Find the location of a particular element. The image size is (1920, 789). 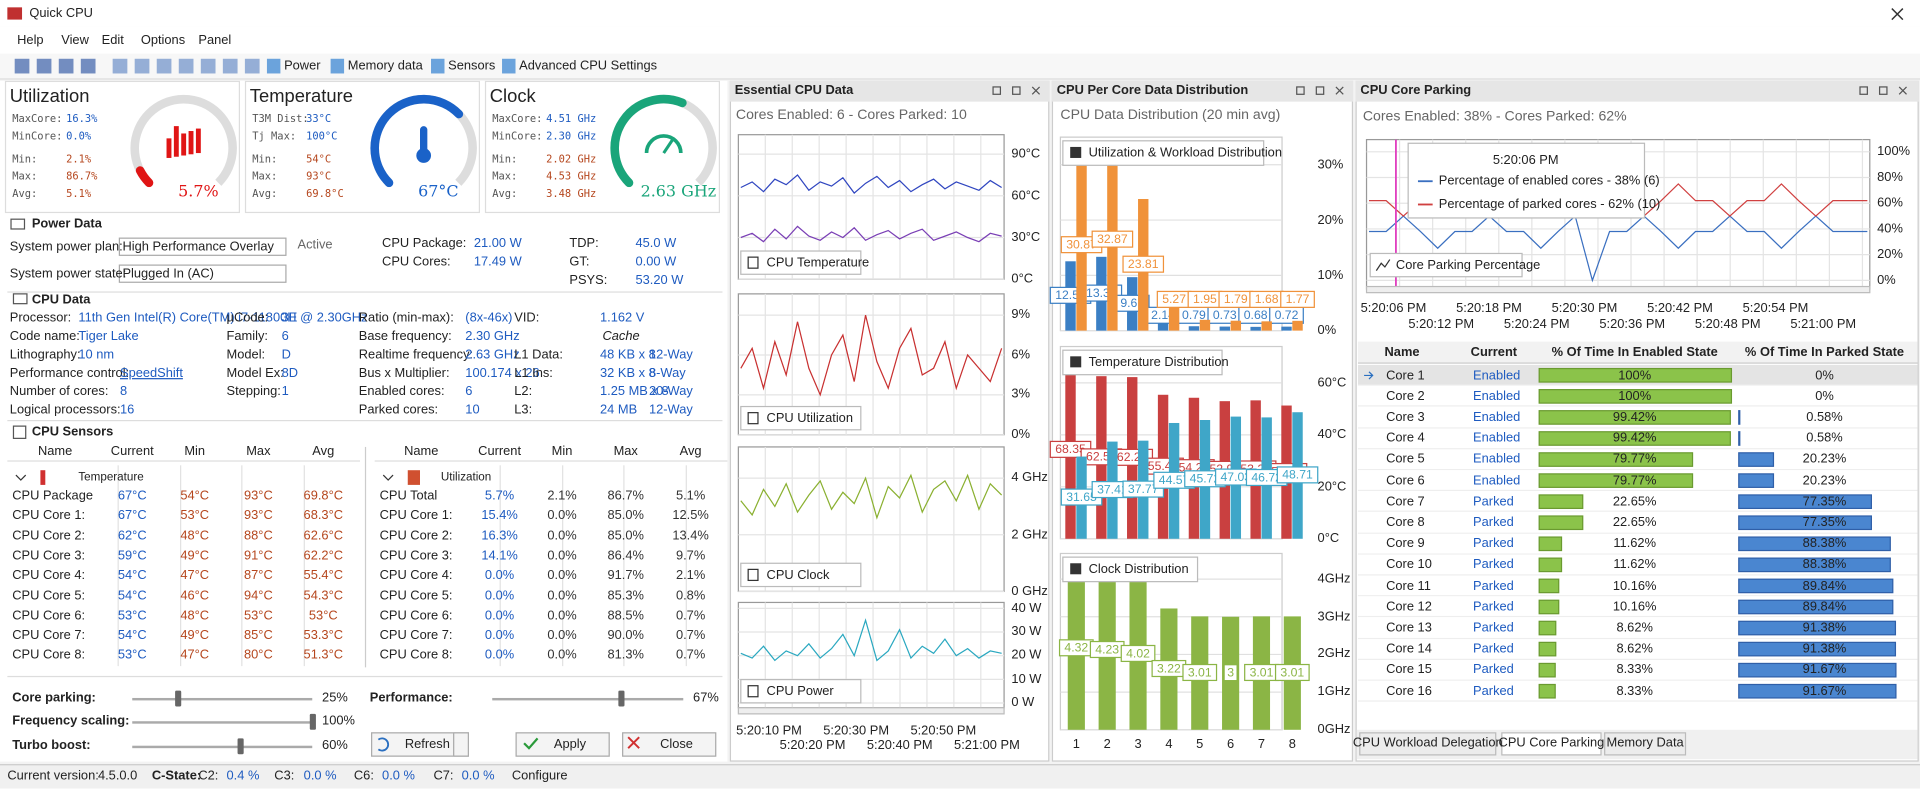

y-tick-label: 10% is located at coordinates (1330, 275).